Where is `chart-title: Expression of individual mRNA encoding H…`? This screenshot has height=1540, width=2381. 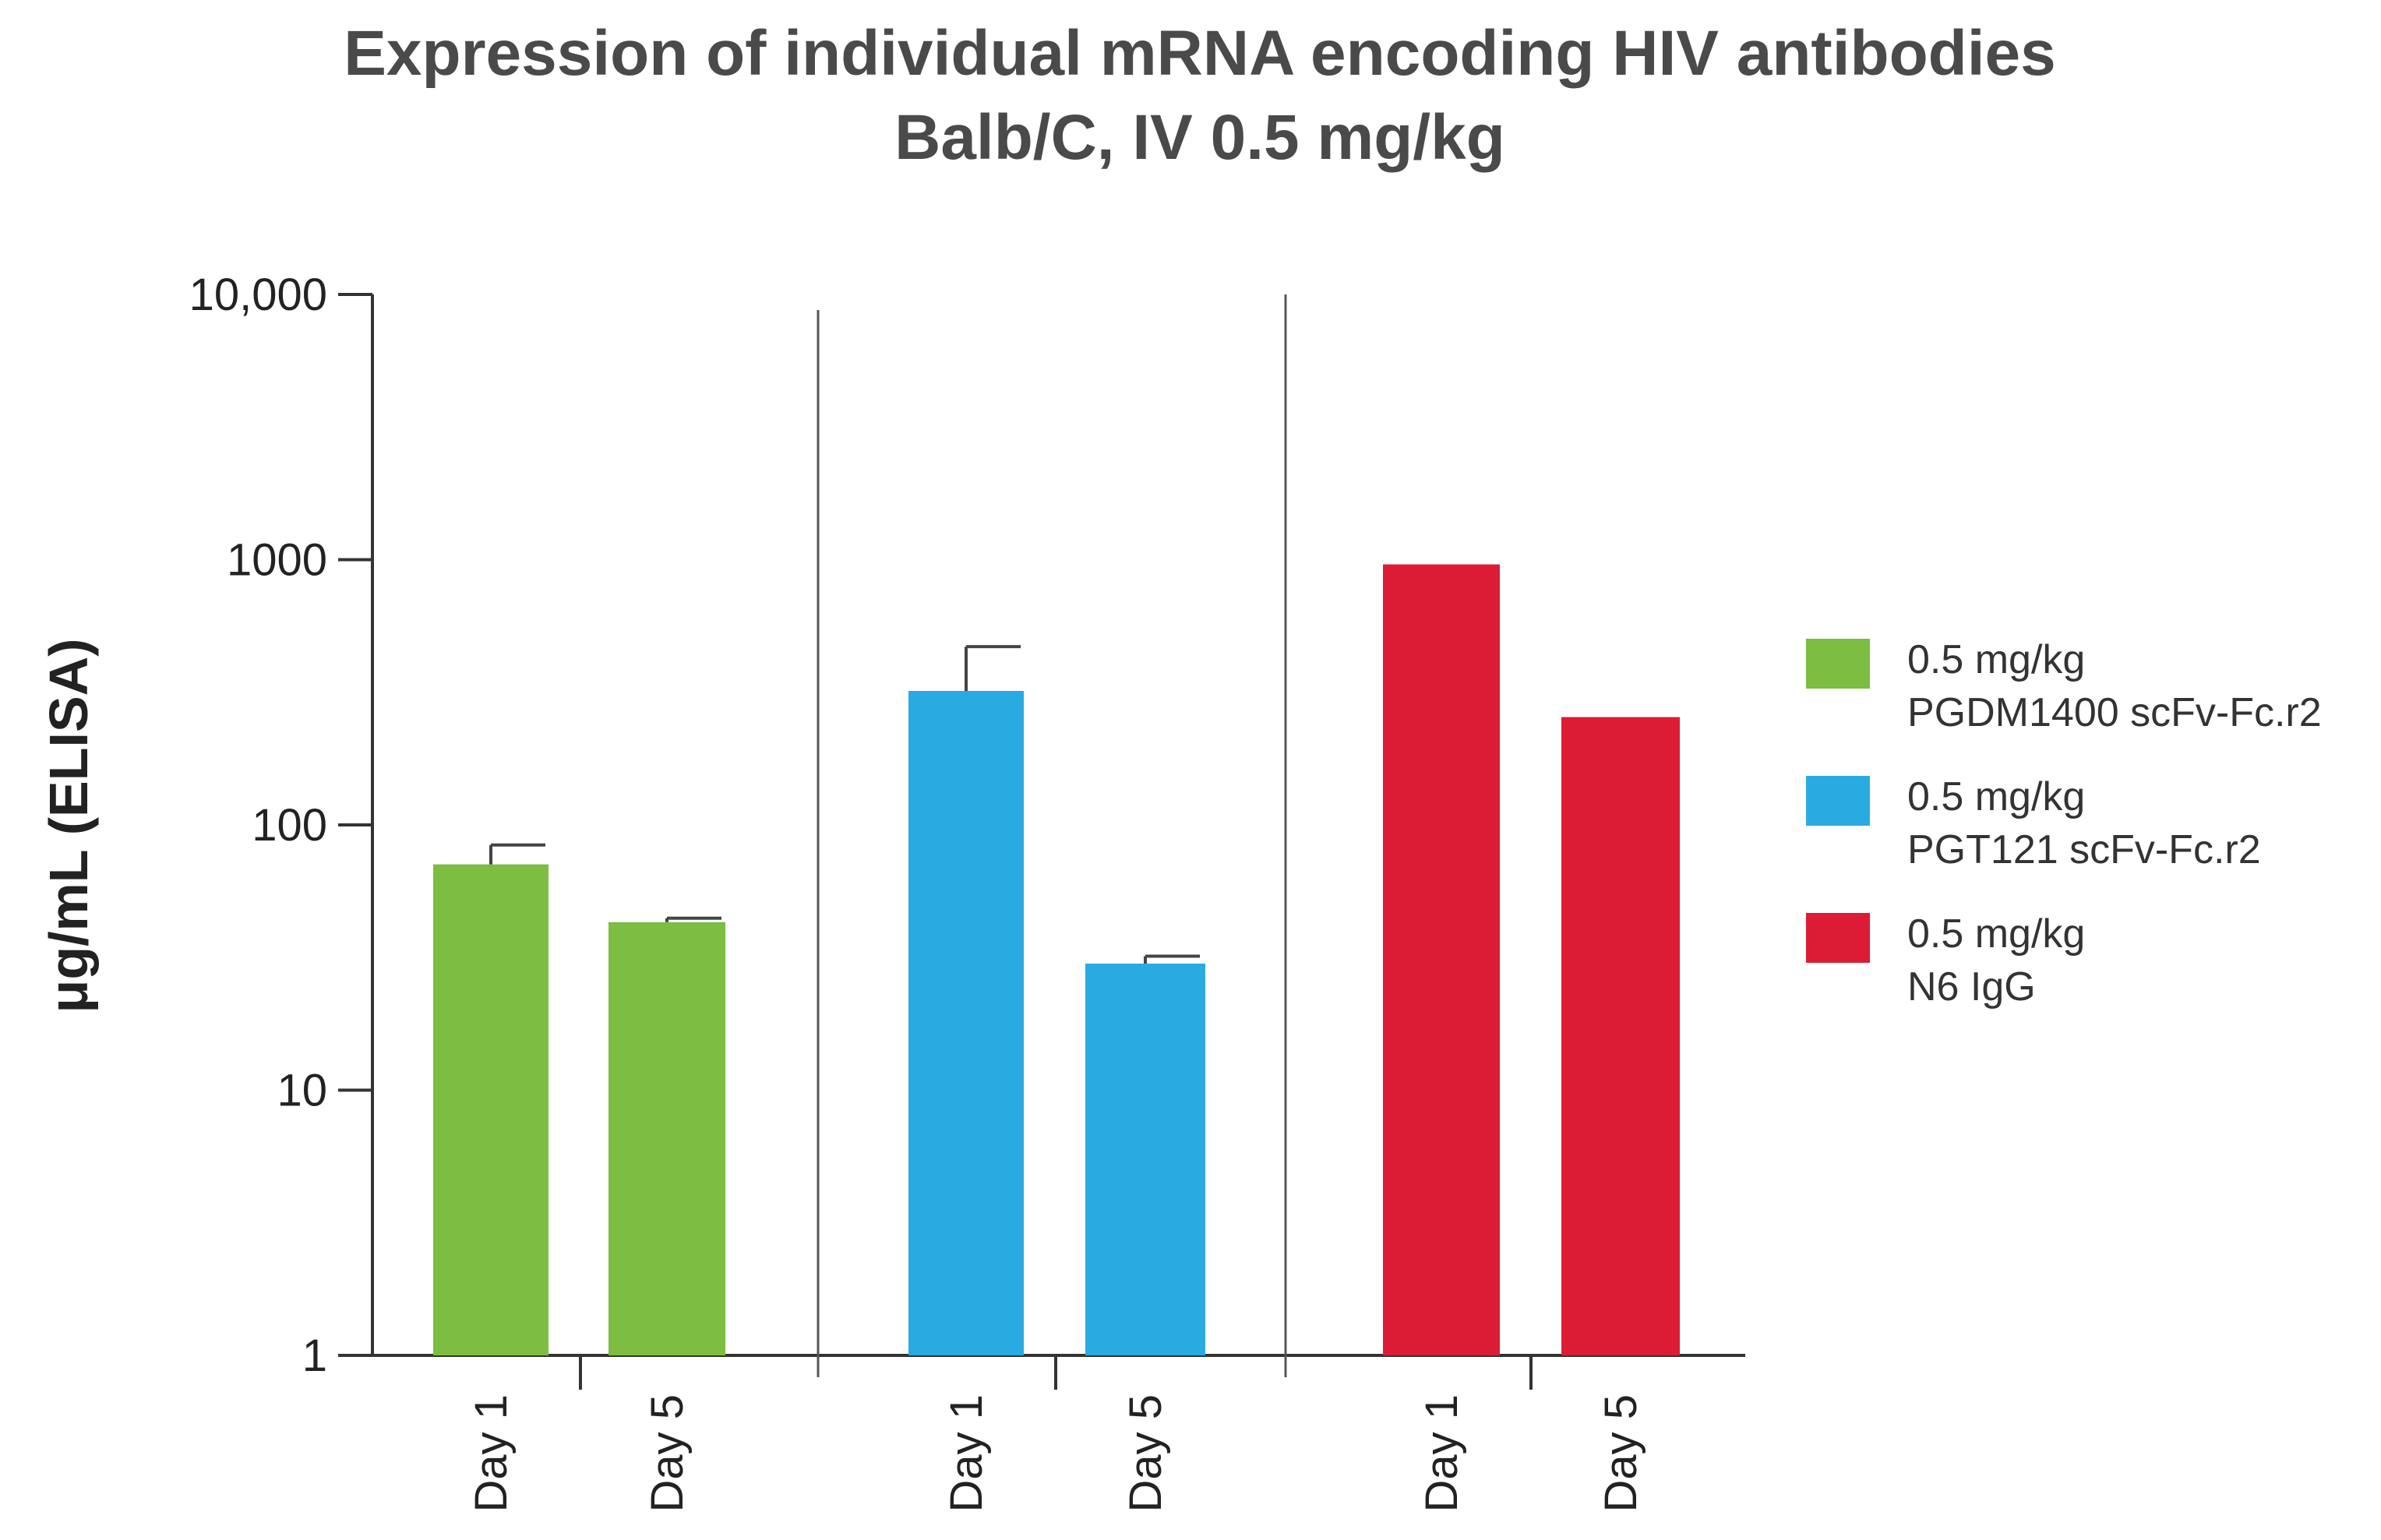 chart-title: Expression of individual mRNA encoding H… is located at coordinates (1200, 53).